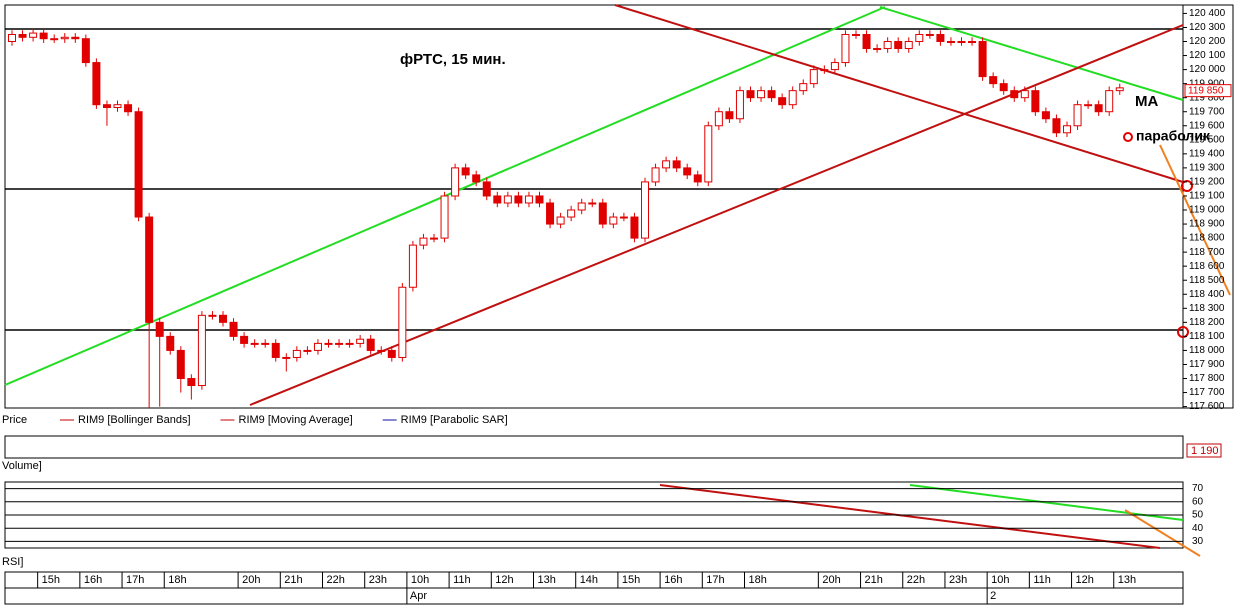  Describe the element at coordinates (1207, 322) in the screenshot. I see `y-tick-label: 118 200` at that location.